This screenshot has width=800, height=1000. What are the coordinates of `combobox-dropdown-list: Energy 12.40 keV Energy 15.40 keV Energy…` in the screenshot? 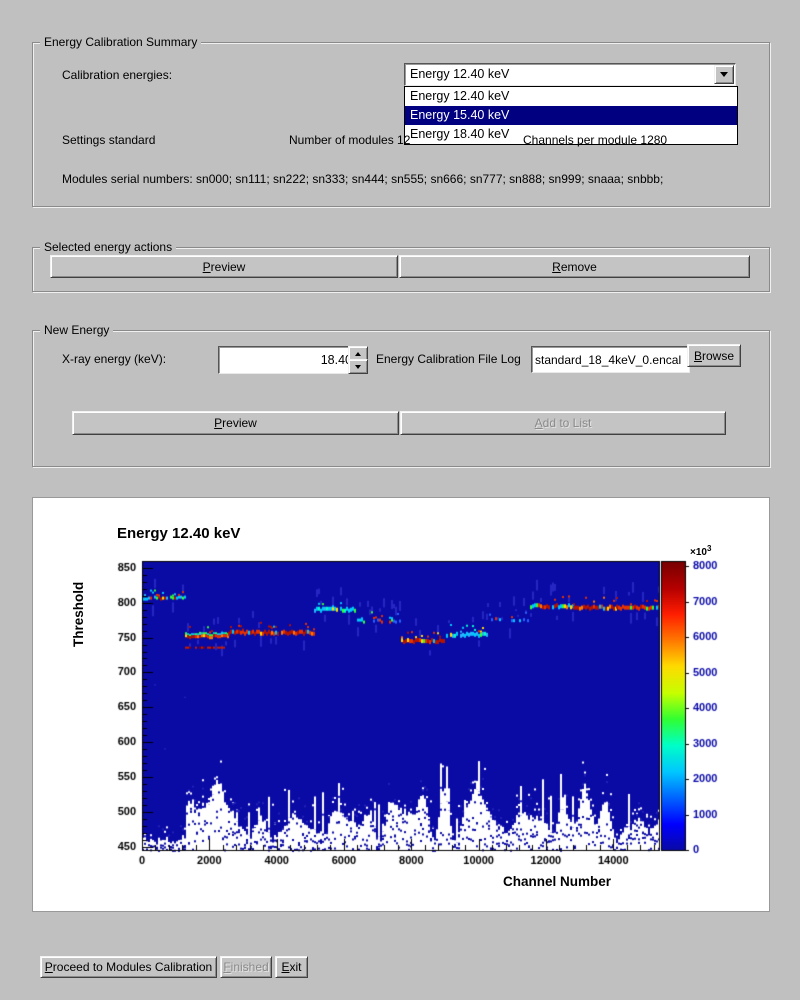 It's located at (571, 115).